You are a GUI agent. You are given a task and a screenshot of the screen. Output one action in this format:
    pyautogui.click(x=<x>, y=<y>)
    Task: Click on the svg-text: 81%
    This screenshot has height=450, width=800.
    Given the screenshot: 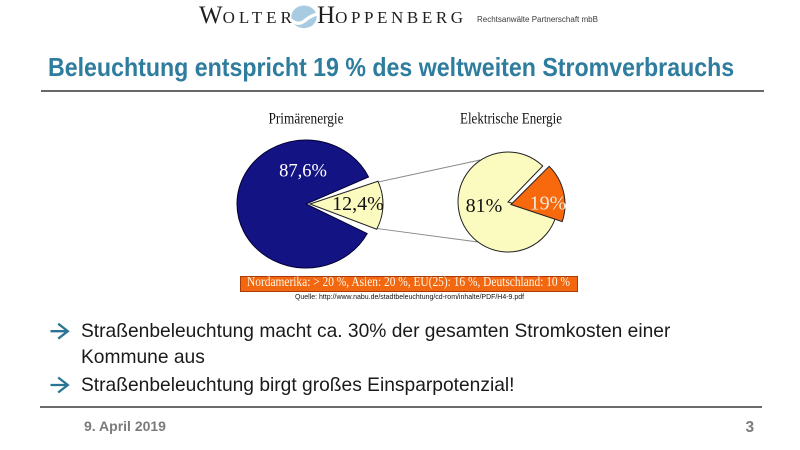 What is the action you would take?
    pyautogui.click(x=484, y=206)
    